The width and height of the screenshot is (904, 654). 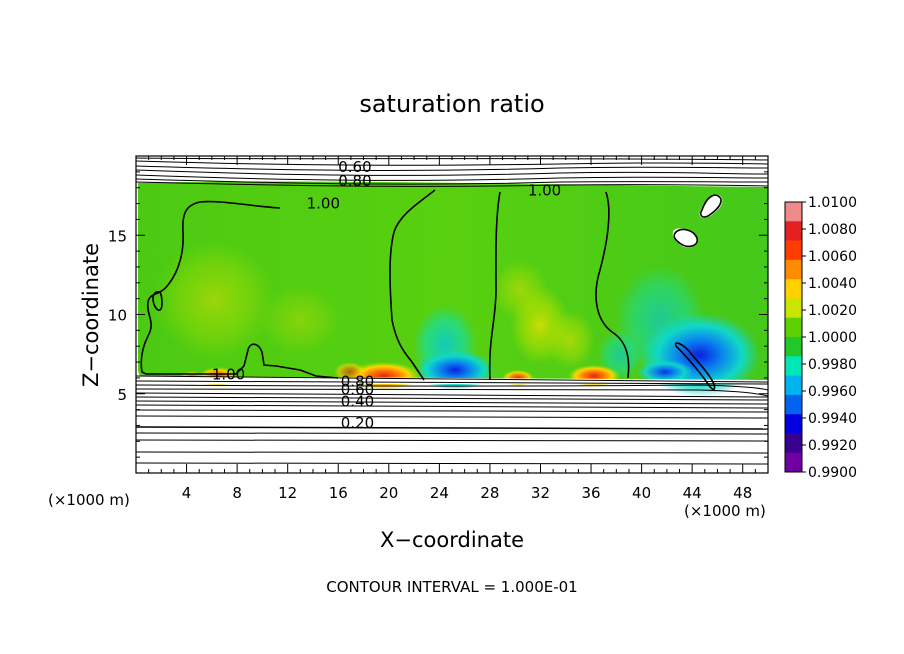 I want to click on x-unit-left: (×1000 m), so click(x=89, y=500).